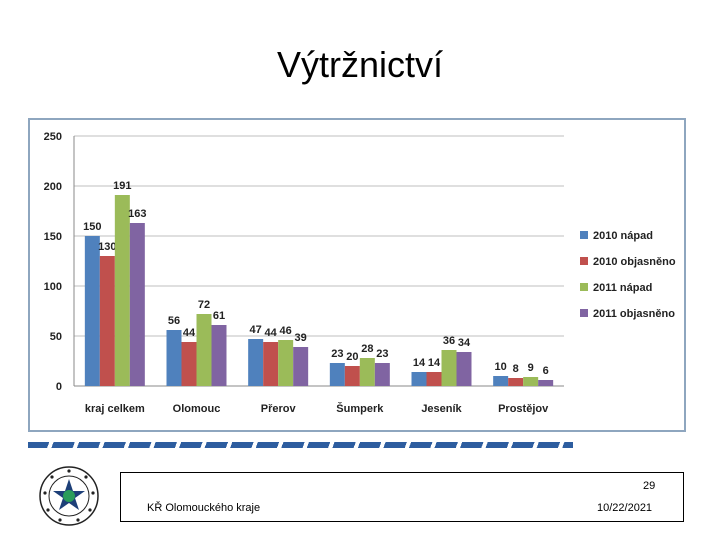 Image resolution: width=720 pixels, height=540 pixels. What do you see at coordinates (367, 349) in the screenshot?
I see `data-label: 28` at bounding box center [367, 349].